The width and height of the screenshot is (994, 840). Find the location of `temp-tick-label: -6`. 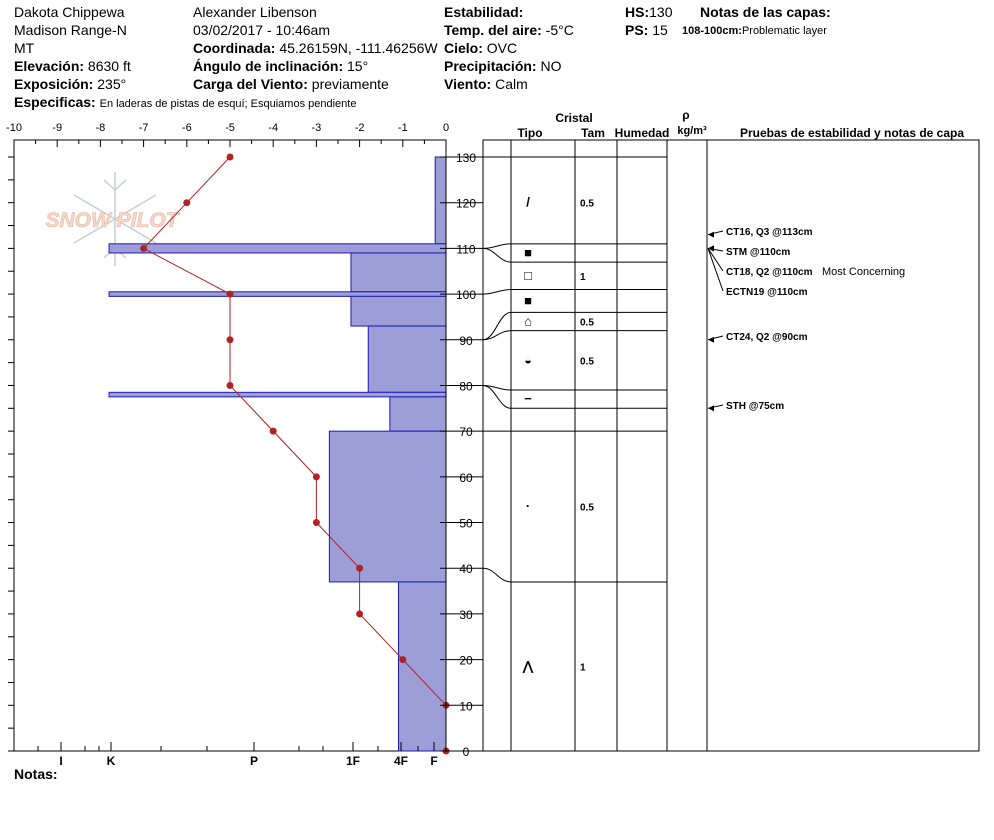

temp-tick-label: -6 is located at coordinates (187, 128).